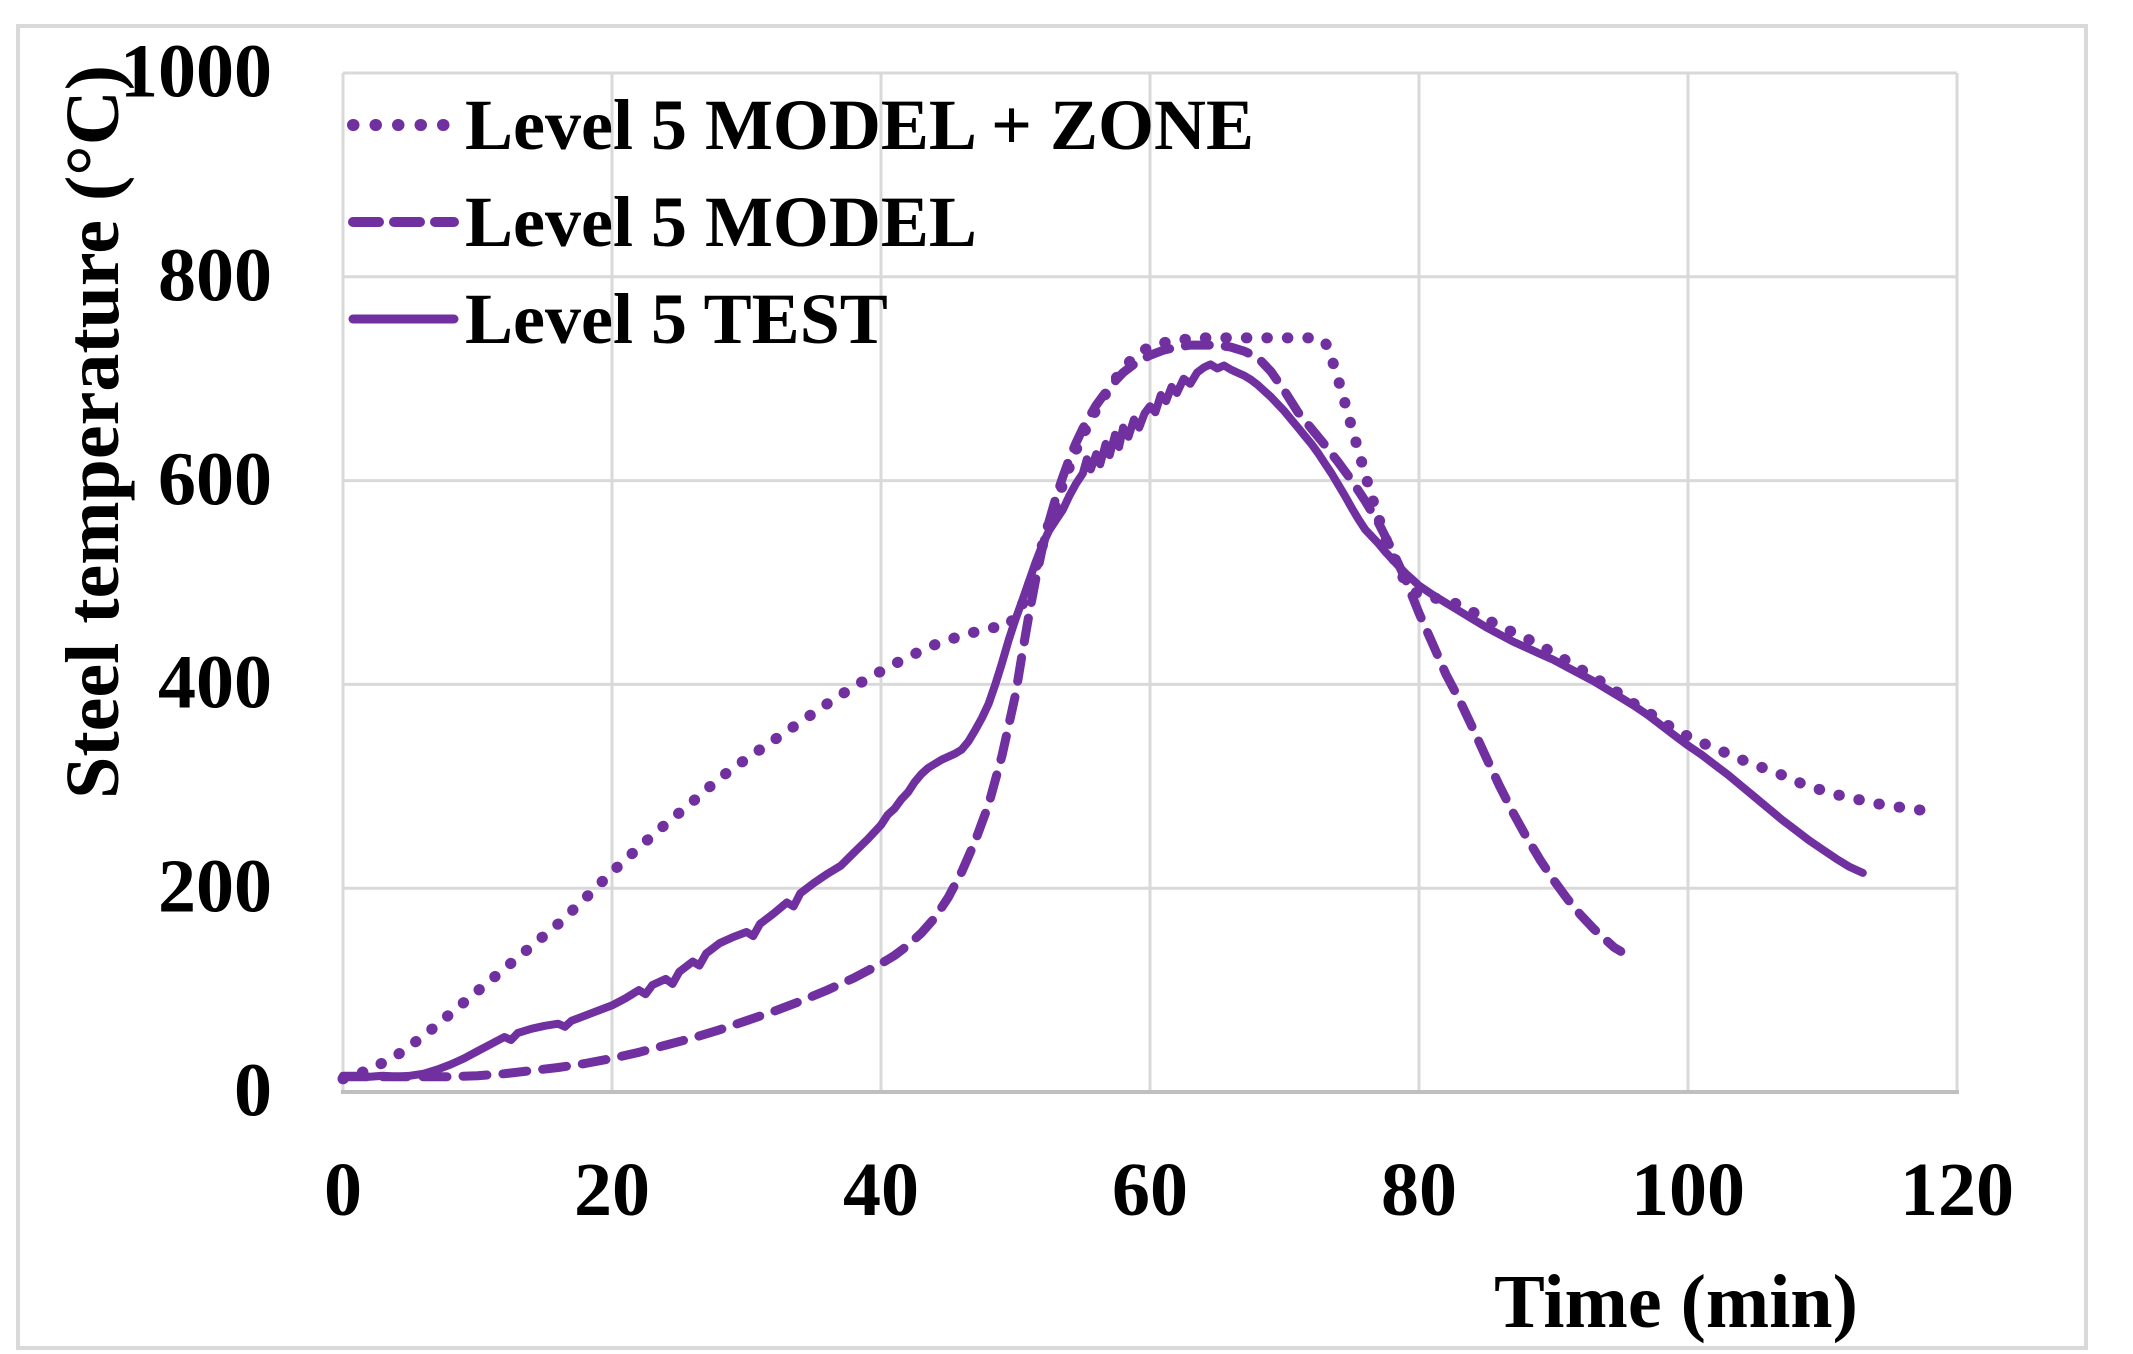 Image resolution: width=2133 pixels, height=1354 pixels. I want to click on x-tick-label-100: 100, so click(1688, 1190).